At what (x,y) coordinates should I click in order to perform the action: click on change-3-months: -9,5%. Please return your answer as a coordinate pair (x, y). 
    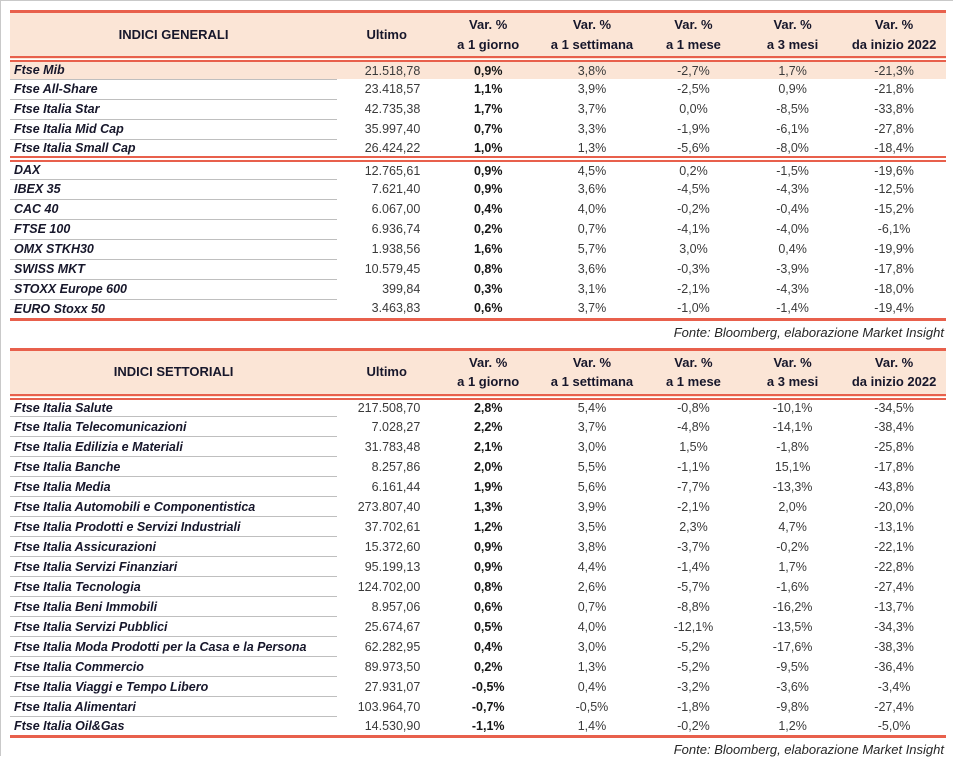
    Looking at the image, I should click on (792, 666).